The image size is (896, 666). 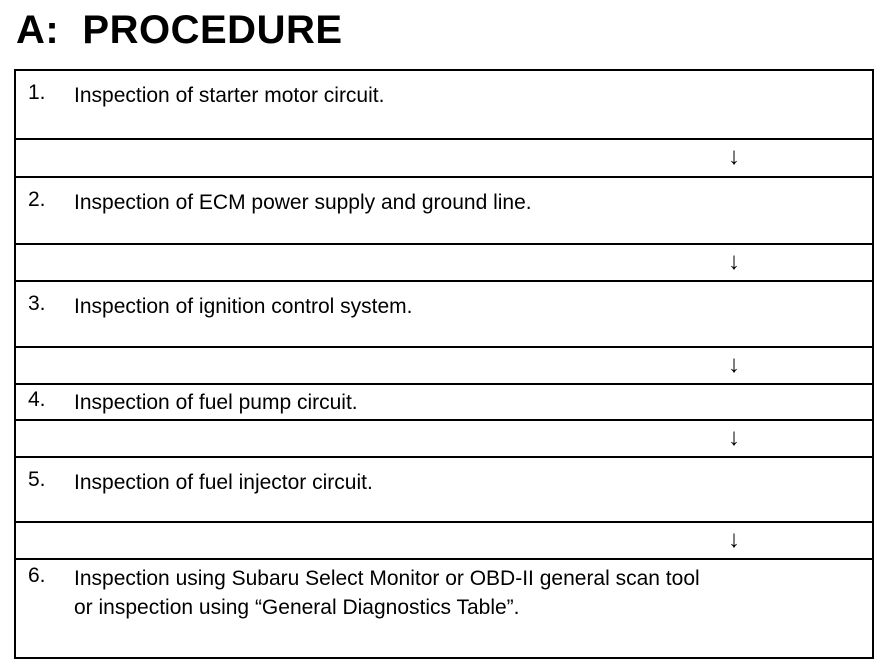 I want to click on step-number: 1., so click(x=37, y=92).